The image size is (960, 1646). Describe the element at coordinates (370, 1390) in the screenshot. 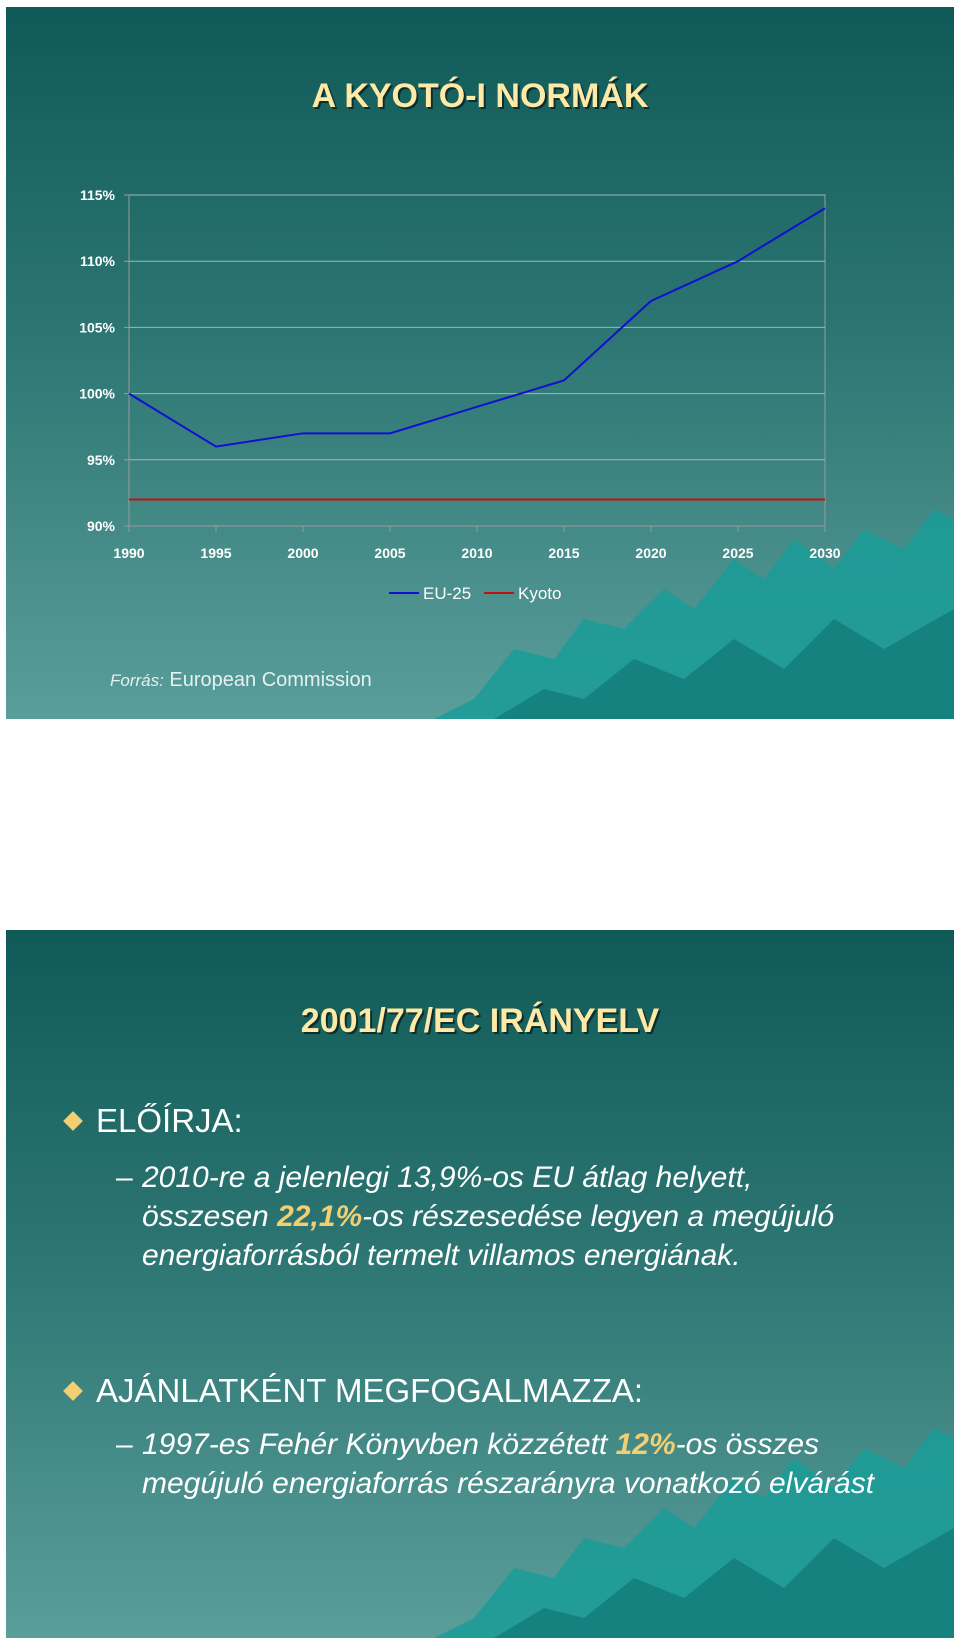

I see `bullet-label: AJÁNLATKÉNT MEGFOGALMAZZA:` at that location.